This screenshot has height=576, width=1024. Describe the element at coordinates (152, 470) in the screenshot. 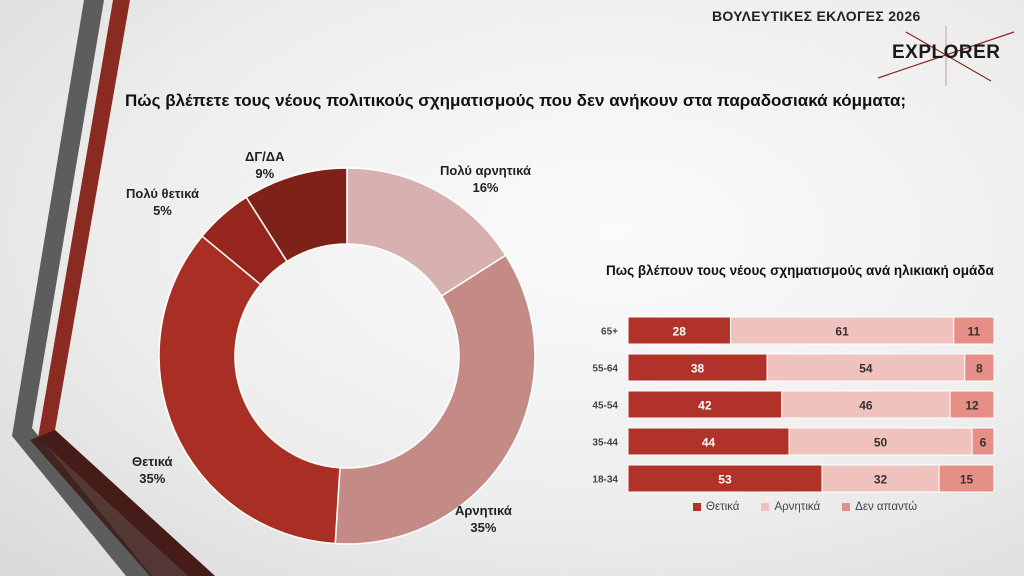

I see `slice-label-positive: Θετικά 35%` at that location.